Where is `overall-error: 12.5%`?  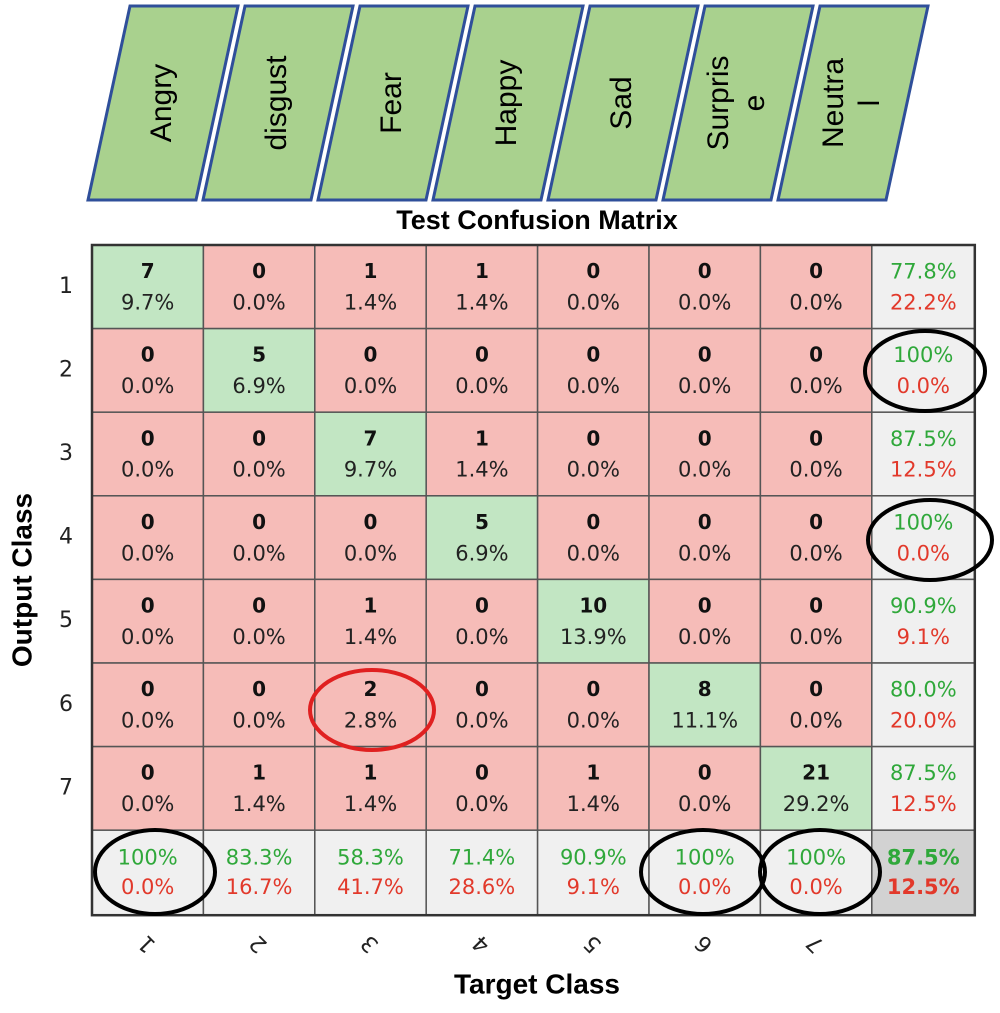 overall-error: 12.5% is located at coordinates (923, 887).